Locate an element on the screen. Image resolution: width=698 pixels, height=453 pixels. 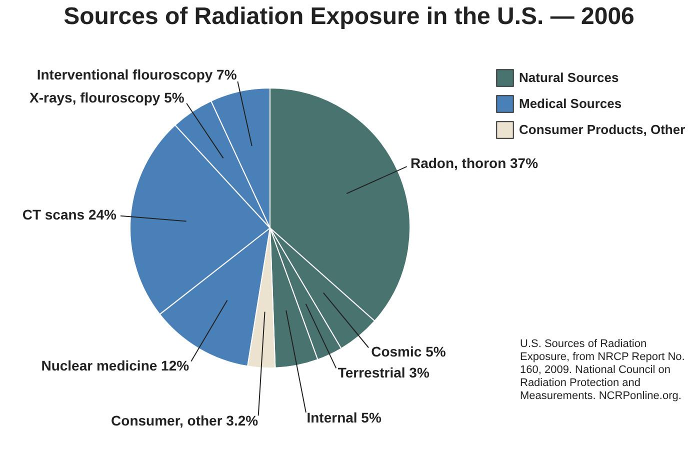
chart-title: Sources of Radiation Exposure in the U.S. — 2006 is located at coordinates (349, 16).